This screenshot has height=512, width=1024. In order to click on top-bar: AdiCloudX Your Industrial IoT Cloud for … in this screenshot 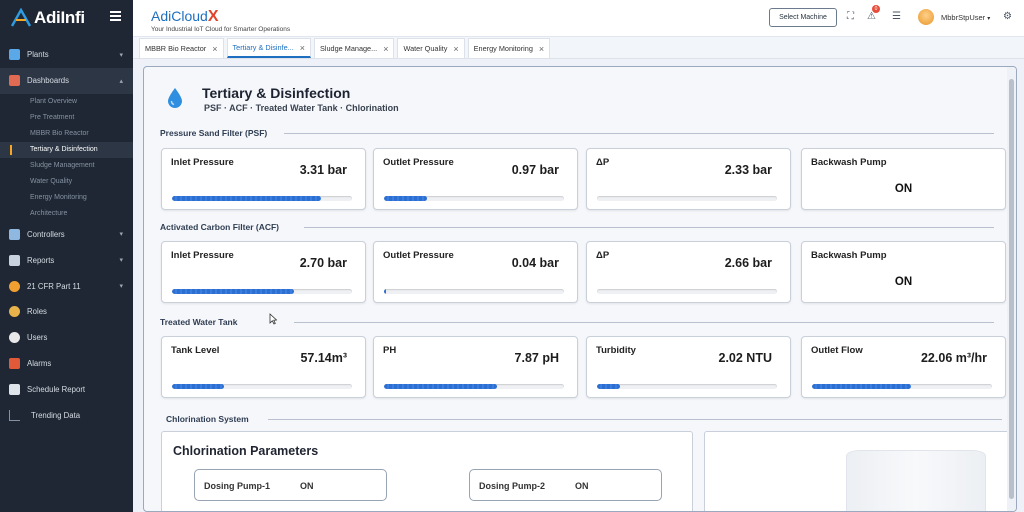, I will do `click(578, 18)`.